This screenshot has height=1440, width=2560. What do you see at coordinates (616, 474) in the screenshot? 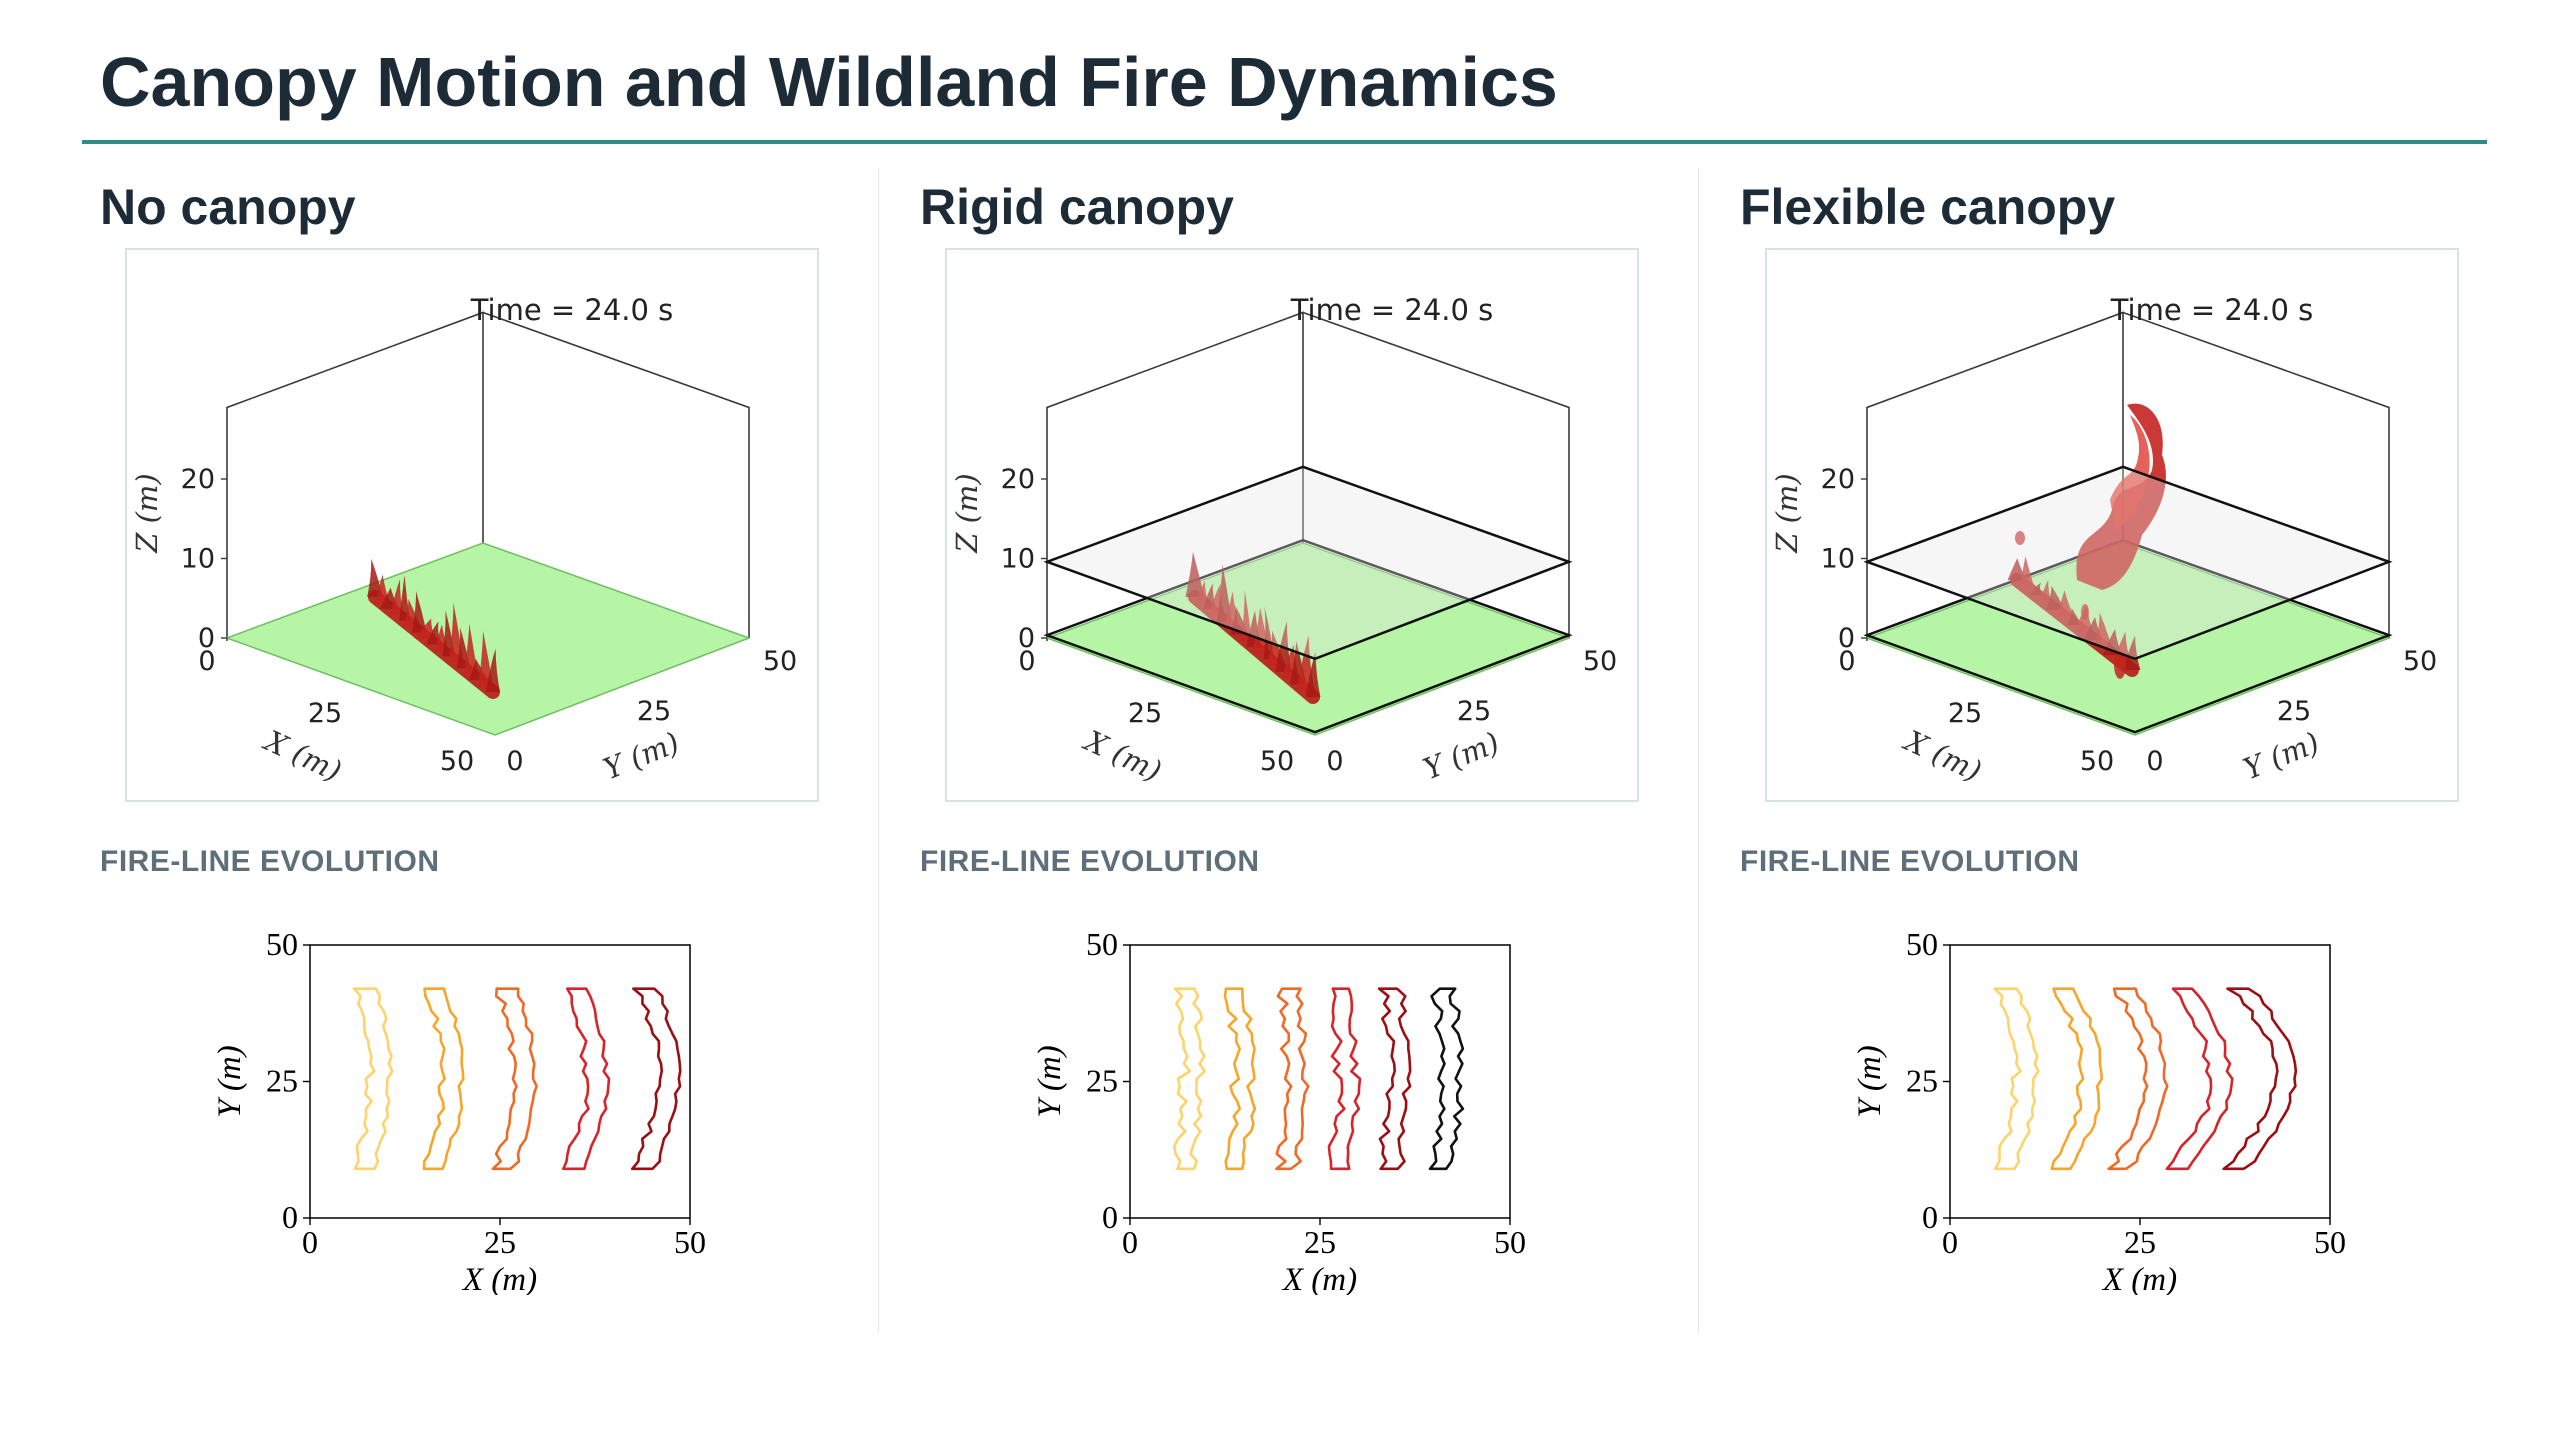
I see `box-frame-right-wall` at bounding box center [616, 474].